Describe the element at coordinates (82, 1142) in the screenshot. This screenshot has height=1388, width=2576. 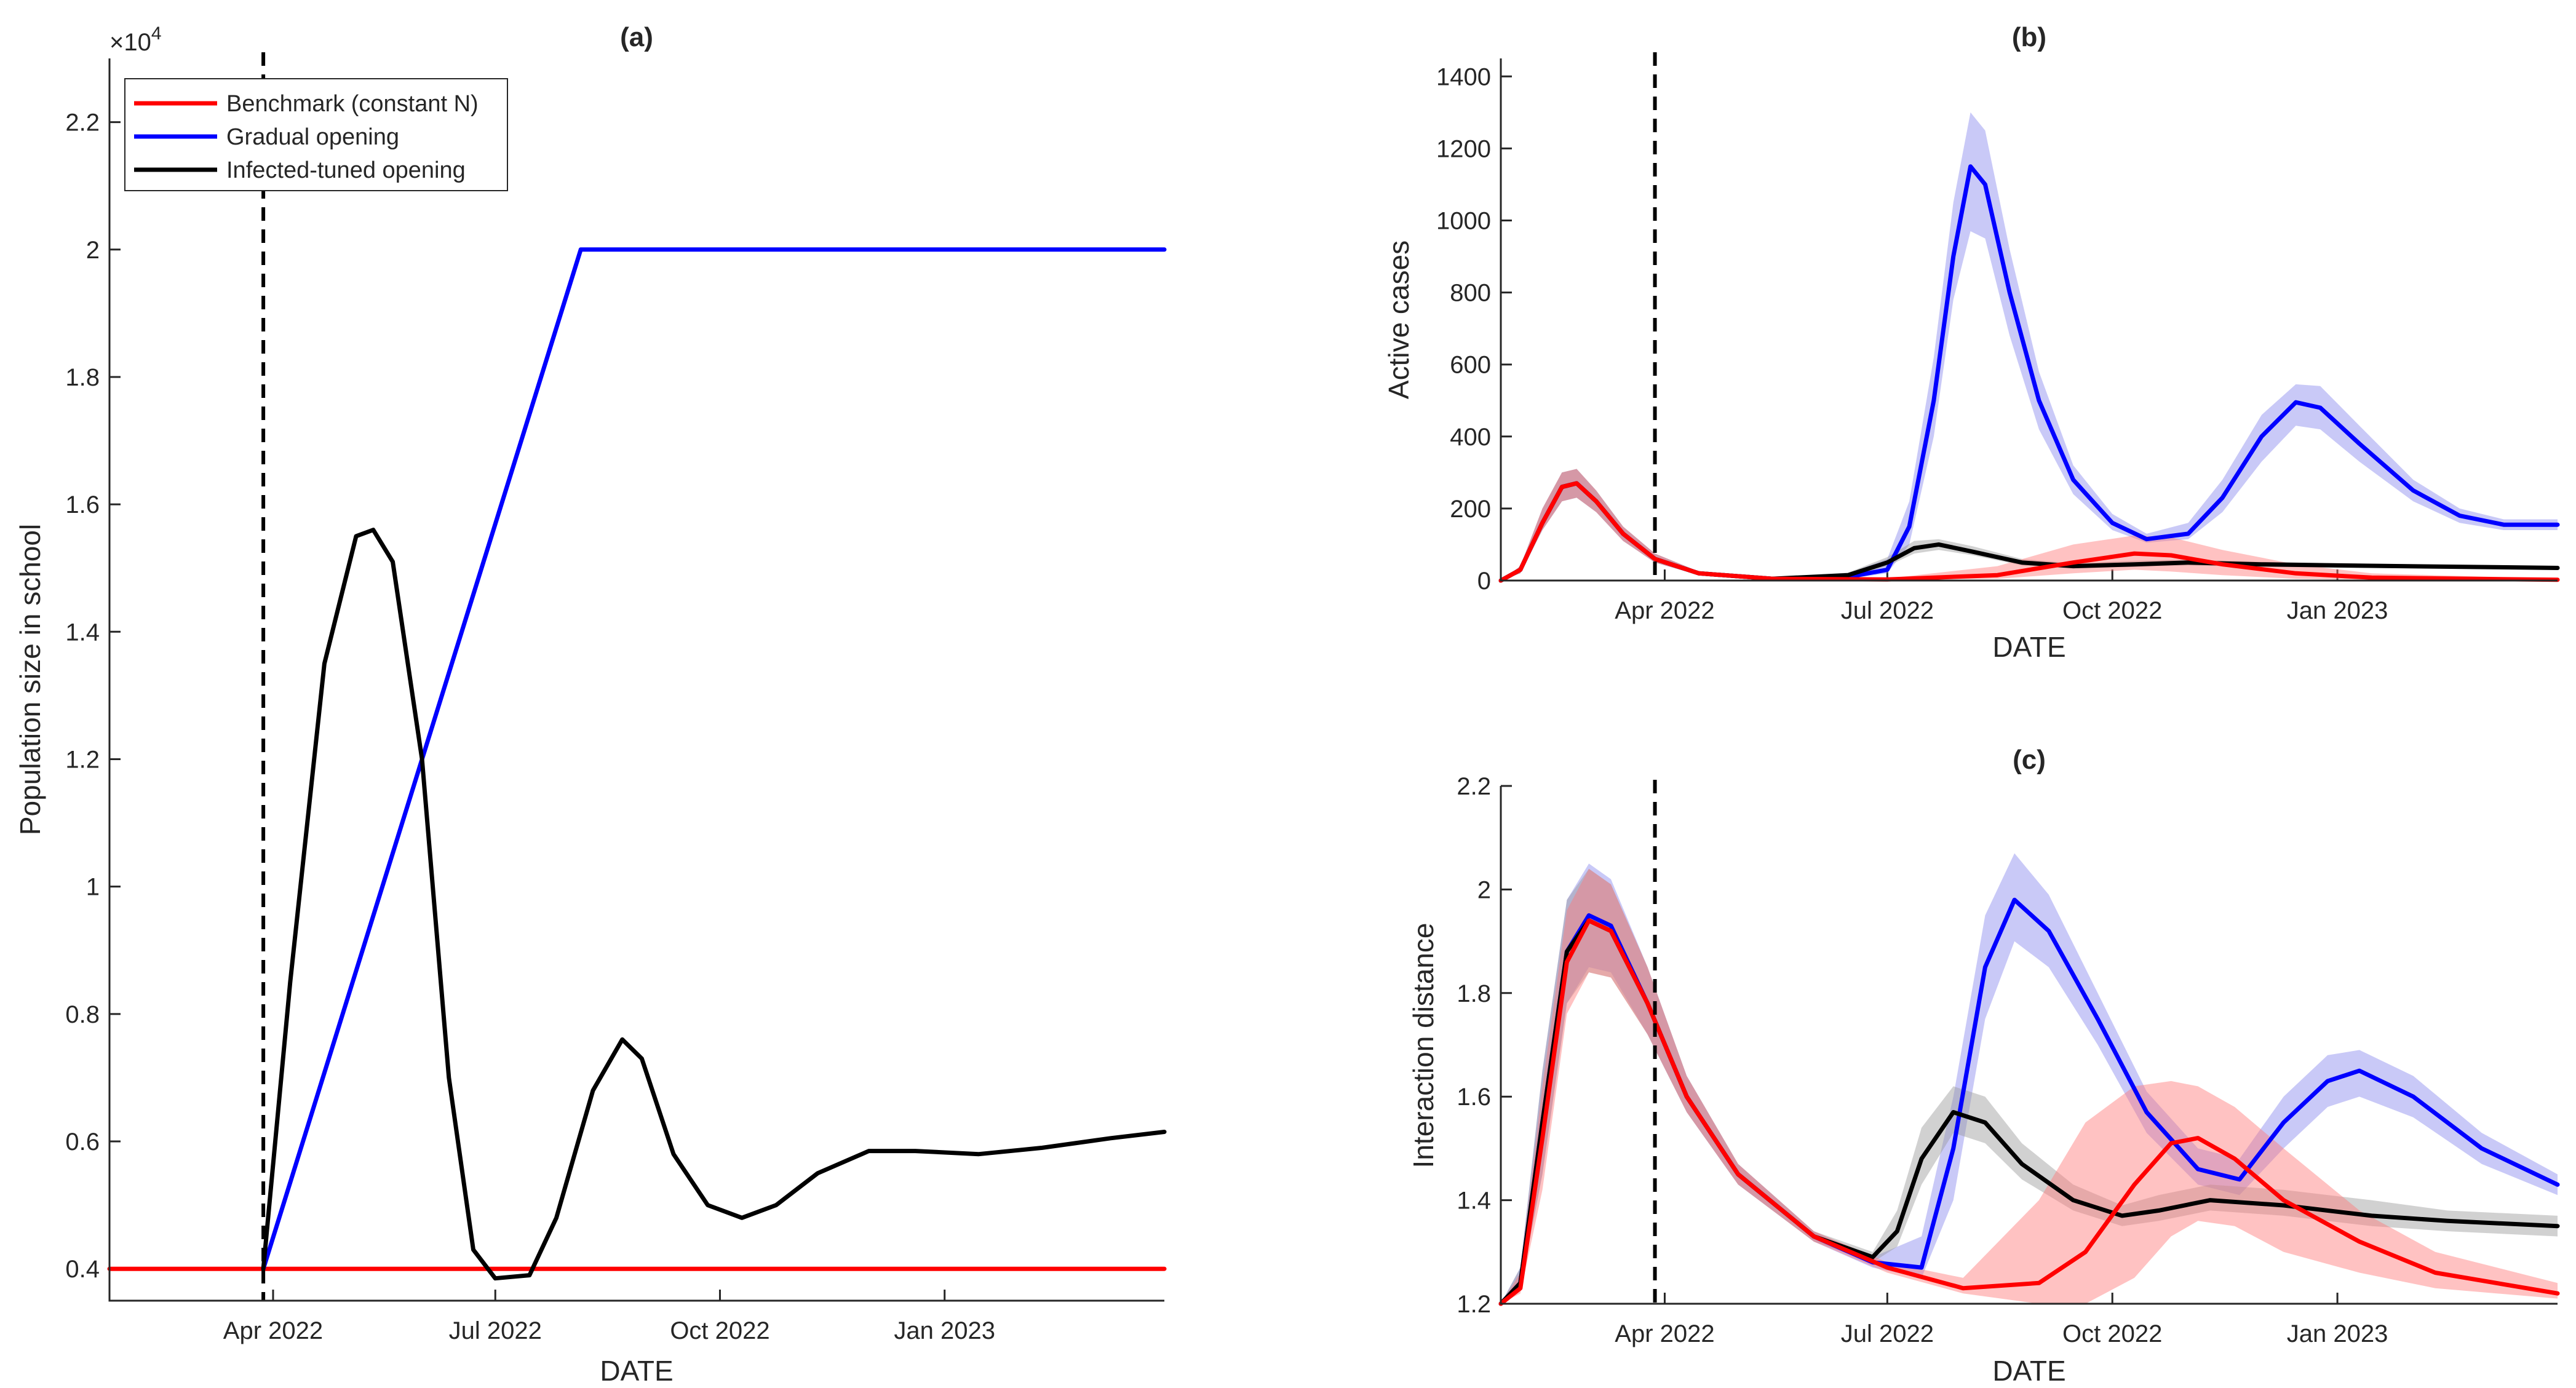
I see `y-tick-label: 0.6` at that location.